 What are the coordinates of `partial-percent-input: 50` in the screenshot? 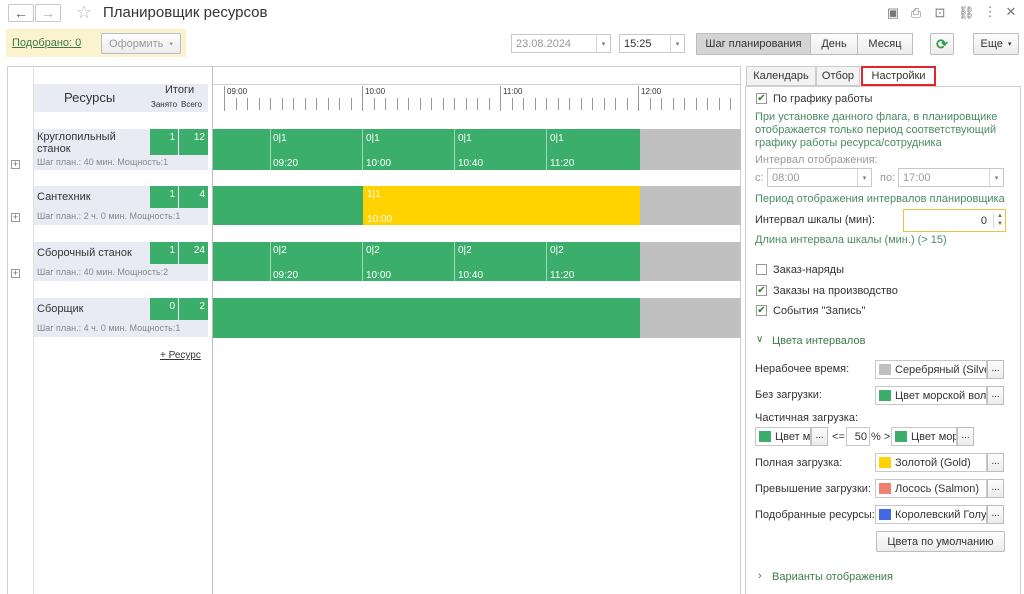 It's located at (858, 436).